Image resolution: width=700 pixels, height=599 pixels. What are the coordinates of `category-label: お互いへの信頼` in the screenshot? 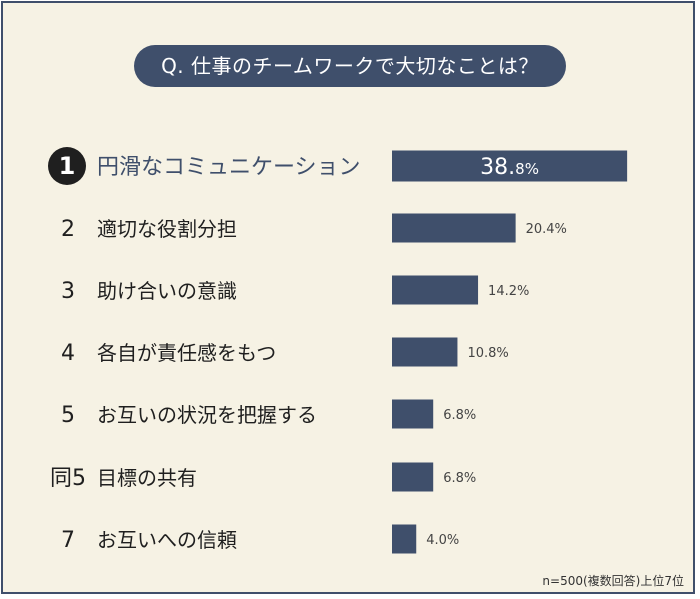 It's located at (167, 540).